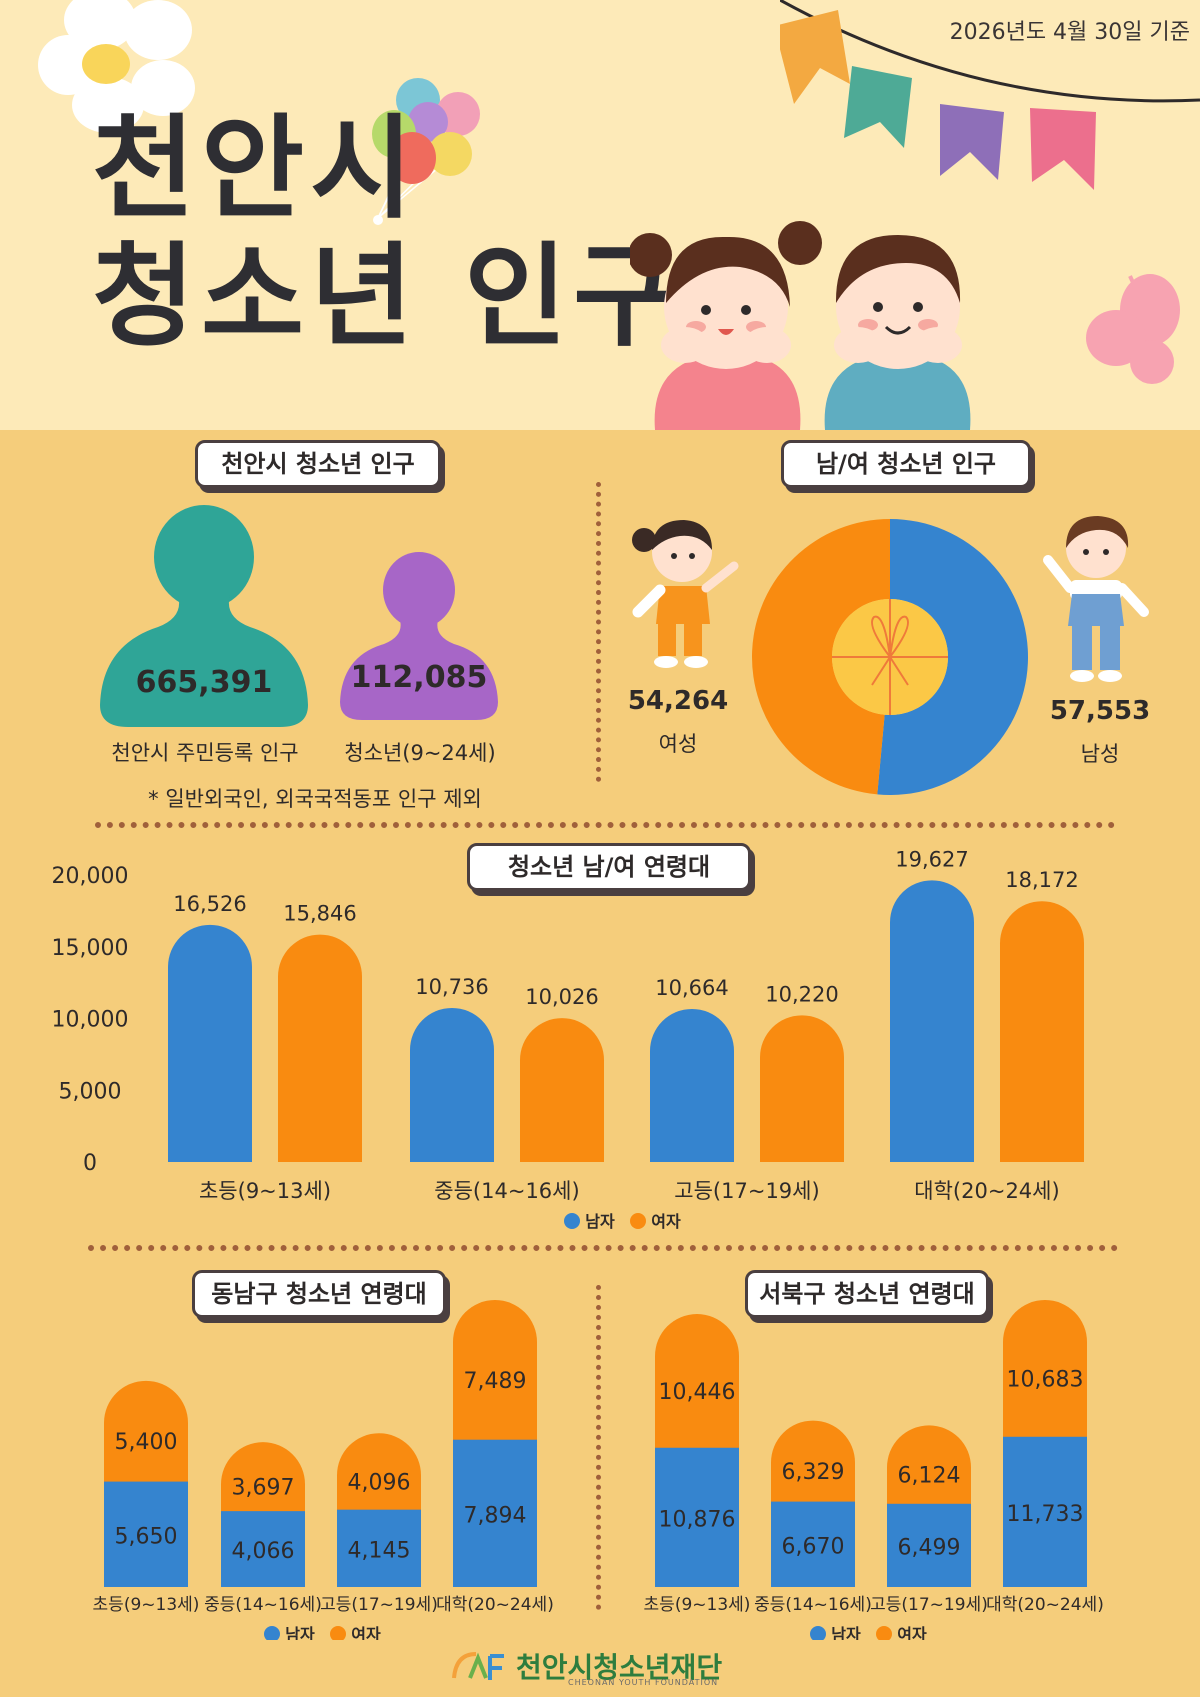 The height and width of the screenshot is (1697, 1200). I want to click on stack-male-value: 4,145, so click(379, 1550).